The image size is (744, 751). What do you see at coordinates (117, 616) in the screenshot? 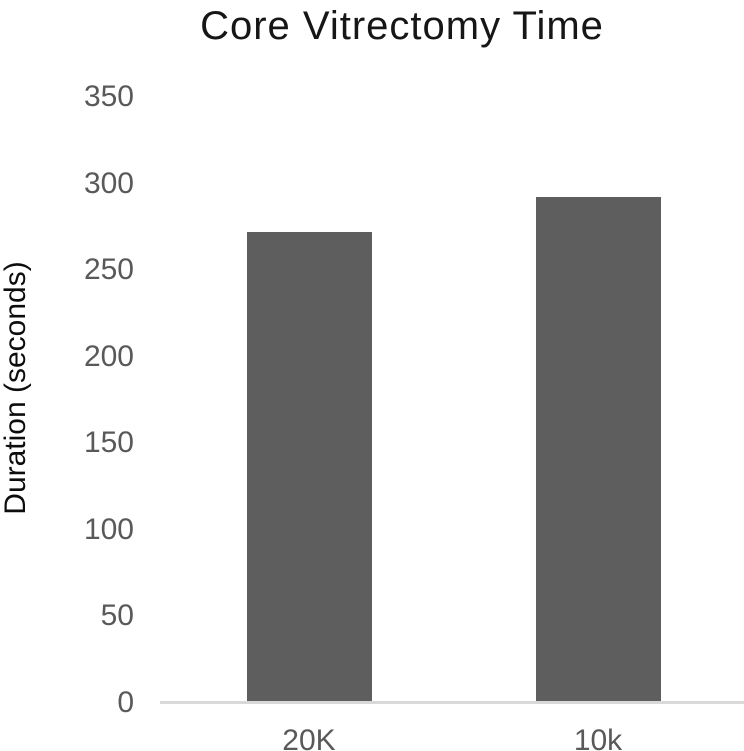
I see `y-tick-label: 50` at bounding box center [117, 616].